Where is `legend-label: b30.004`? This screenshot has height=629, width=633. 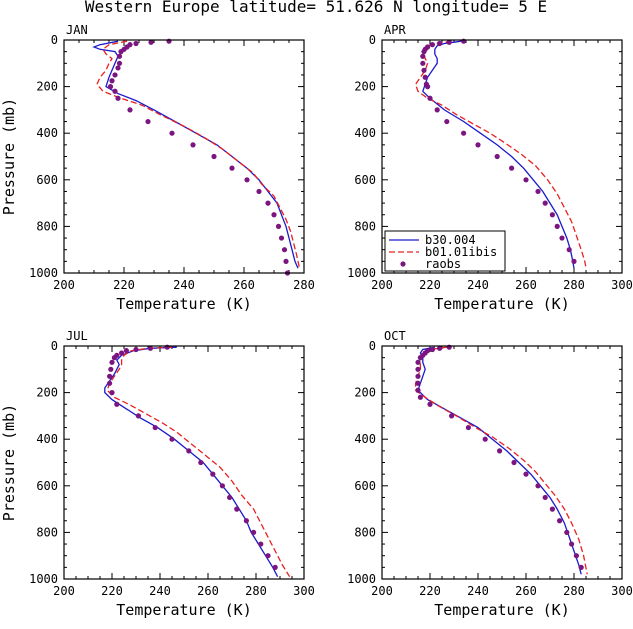 legend-label: b30.004 is located at coordinates (450, 240).